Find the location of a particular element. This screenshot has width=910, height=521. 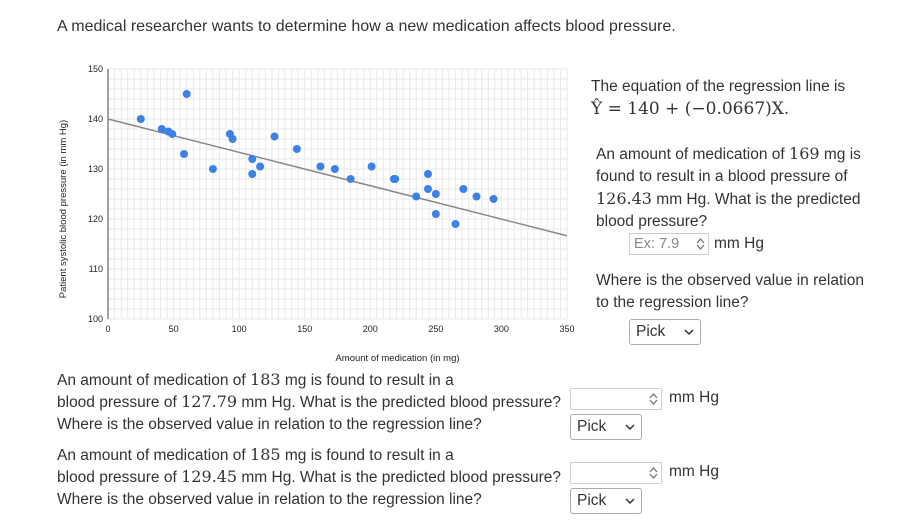

q3-select-label: Pick is located at coordinates (592, 500).